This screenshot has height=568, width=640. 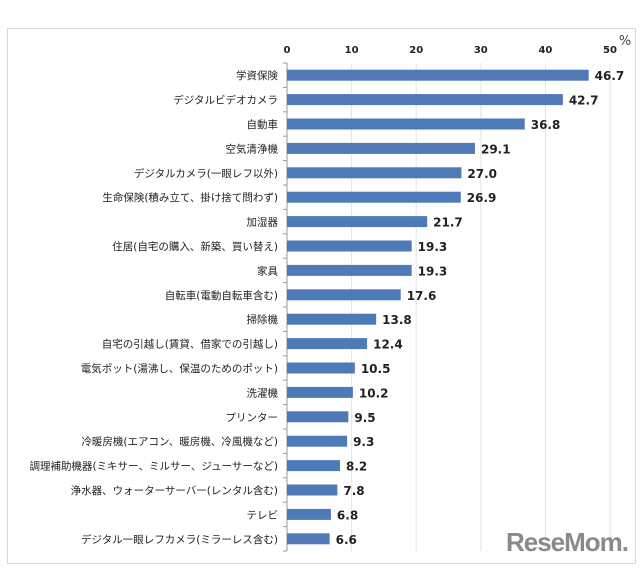 I want to click on category-label: テレビ, so click(x=263, y=515).